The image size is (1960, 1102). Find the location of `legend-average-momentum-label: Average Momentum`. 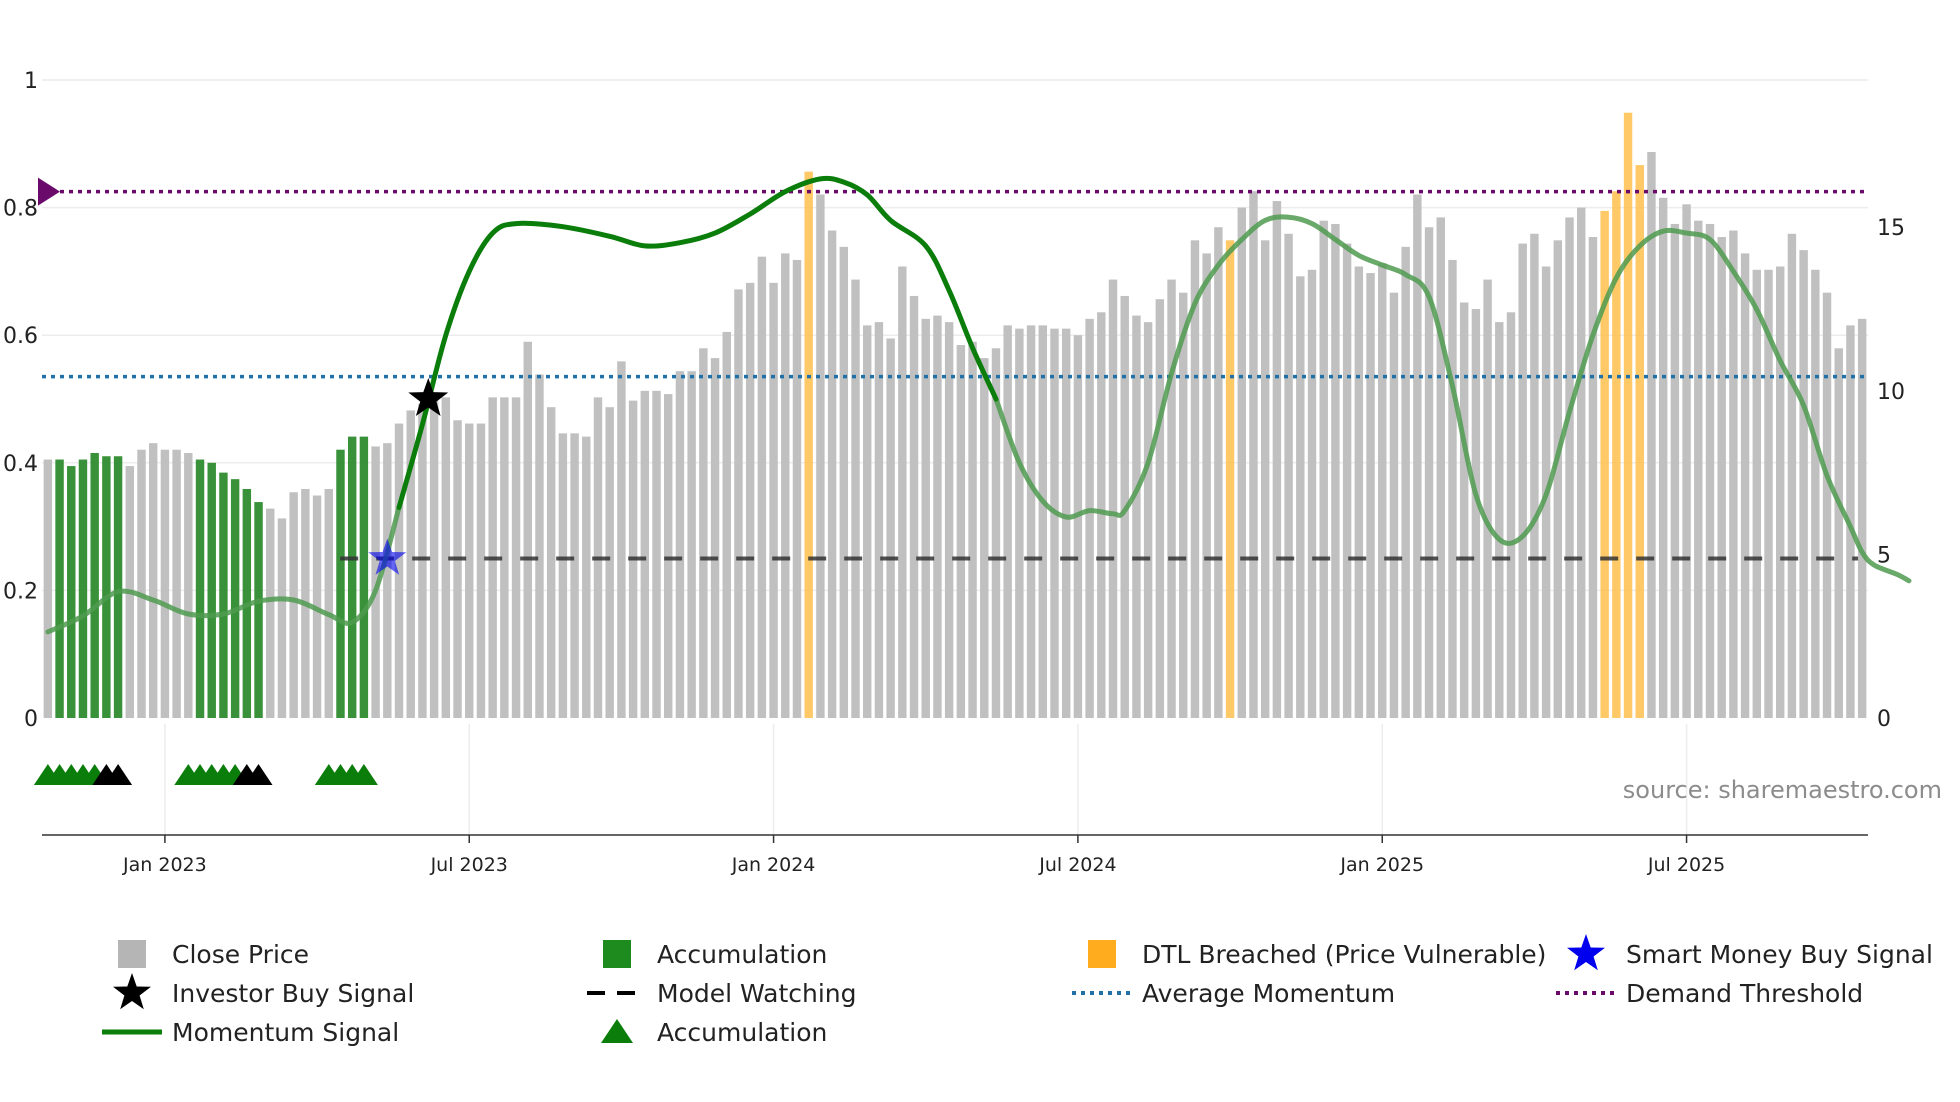

legend-average-momentum-label: Average Momentum is located at coordinates (1268, 993).